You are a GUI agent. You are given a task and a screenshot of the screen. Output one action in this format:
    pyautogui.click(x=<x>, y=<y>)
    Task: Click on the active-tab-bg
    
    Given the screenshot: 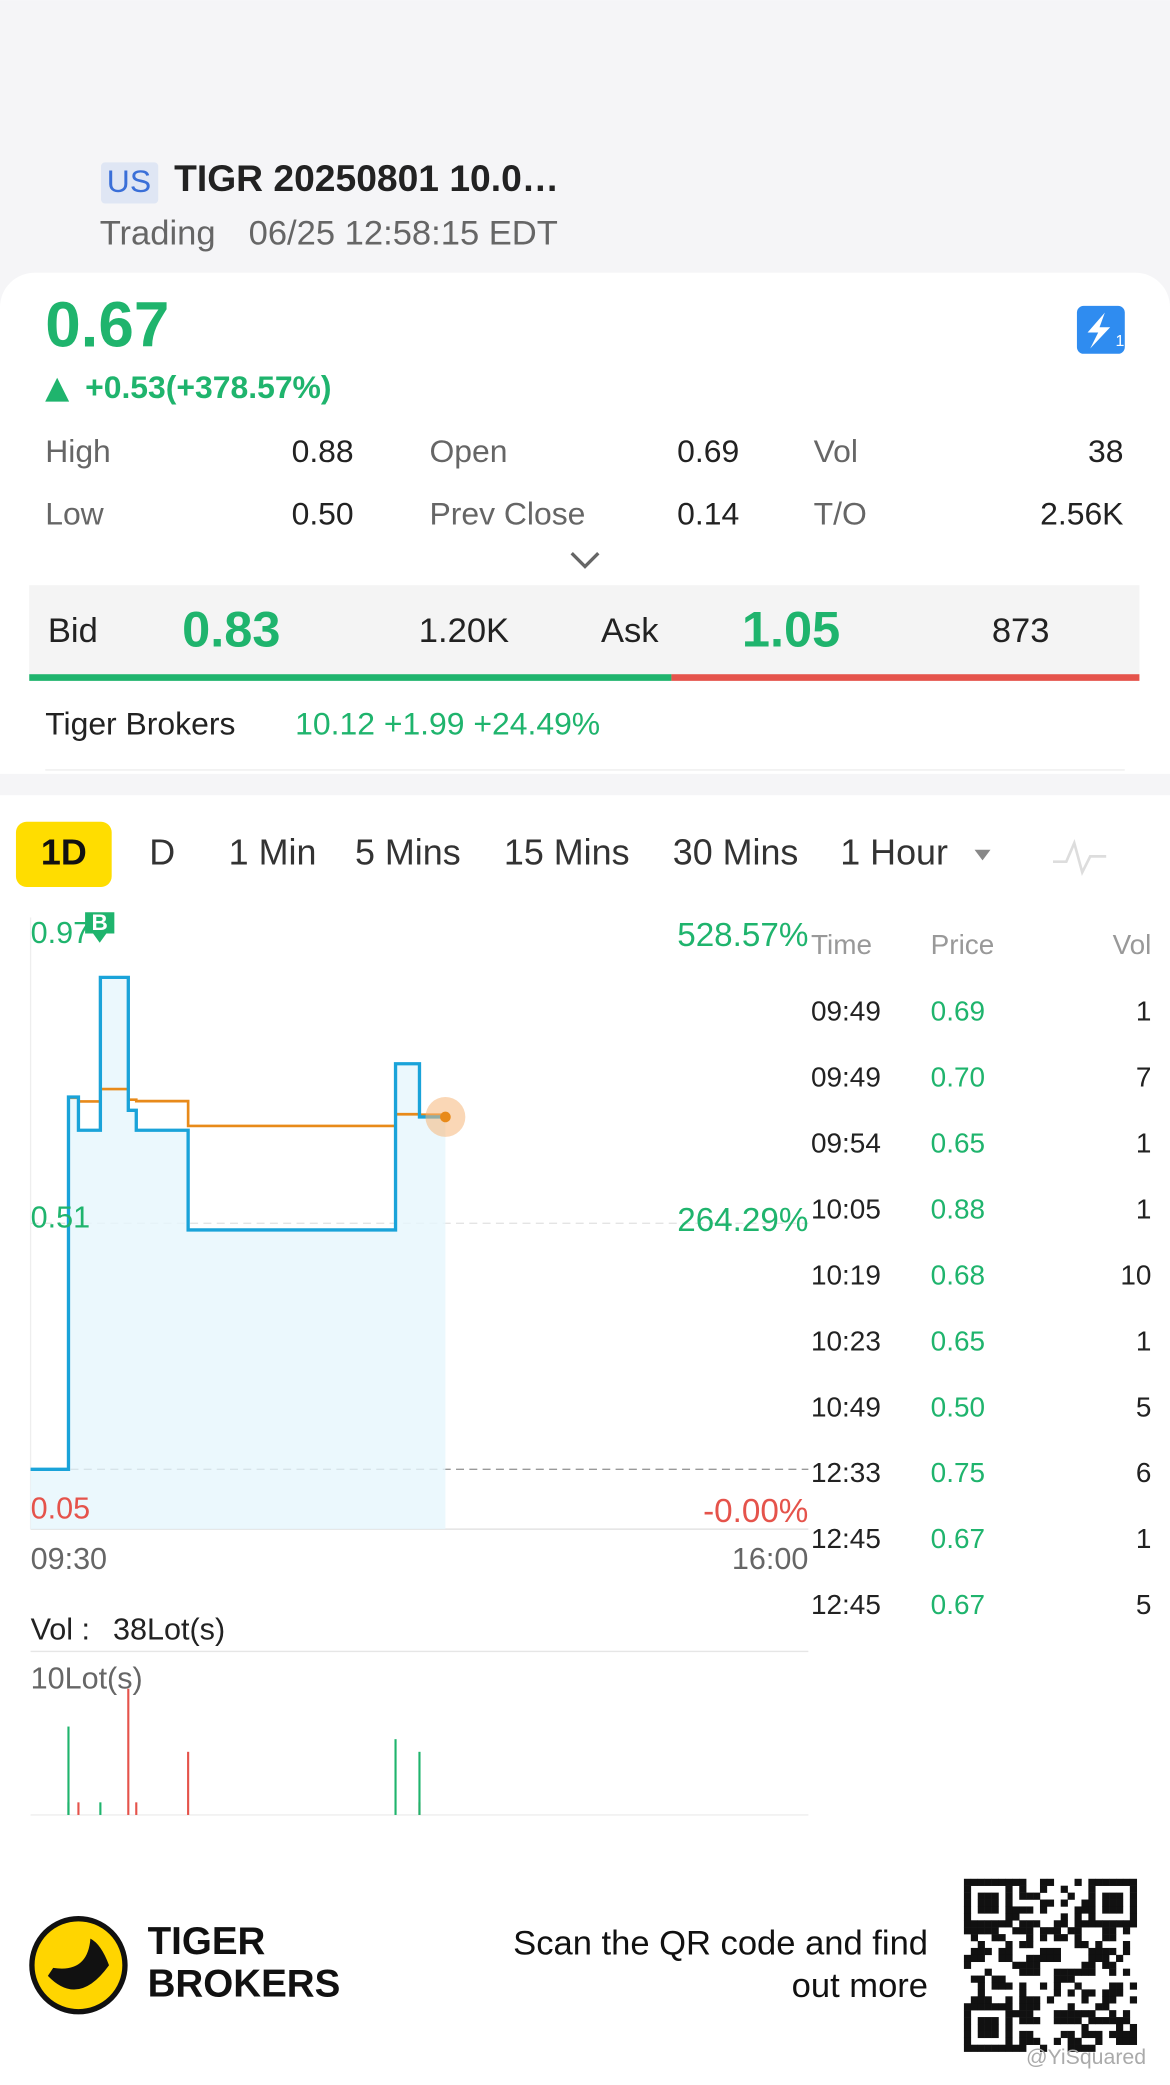 What is the action you would take?
    pyautogui.click(x=63, y=854)
    